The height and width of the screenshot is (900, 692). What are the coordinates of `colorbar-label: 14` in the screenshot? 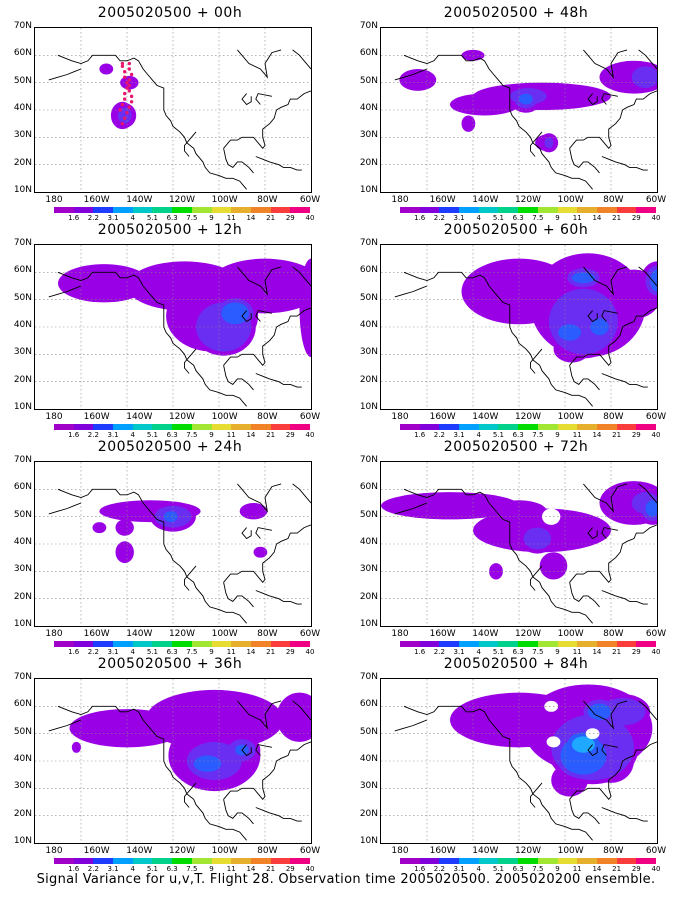 It's located at (251, 869).